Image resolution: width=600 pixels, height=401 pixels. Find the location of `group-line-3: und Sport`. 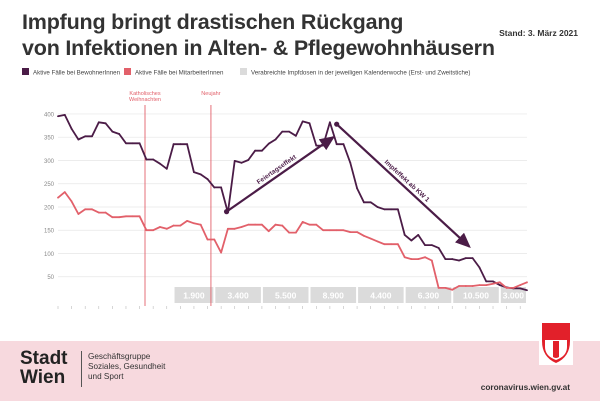

group-line-3: und Sport is located at coordinates (106, 376).